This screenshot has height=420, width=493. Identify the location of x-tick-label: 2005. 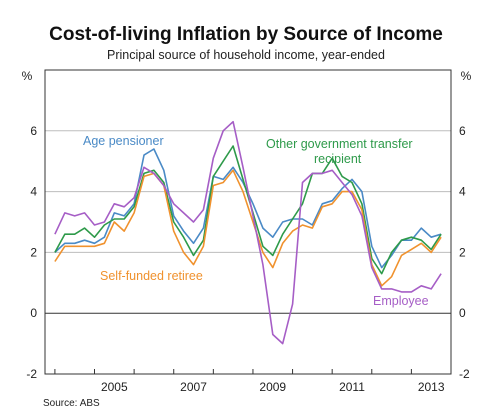
(114, 387).